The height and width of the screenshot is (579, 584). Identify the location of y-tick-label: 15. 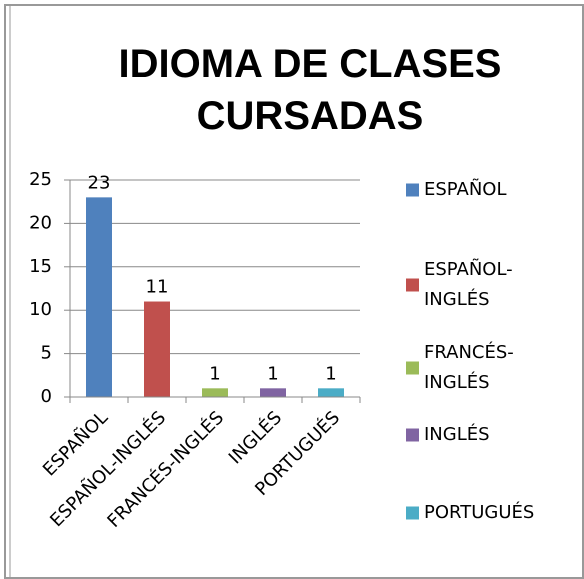
(40, 266).